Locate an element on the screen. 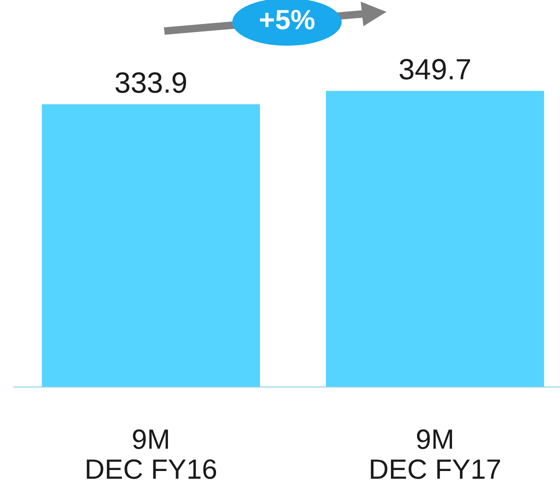 The height and width of the screenshot is (500, 560). x-tick-label: 9M DEC FY17 is located at coordinates (435, 454).